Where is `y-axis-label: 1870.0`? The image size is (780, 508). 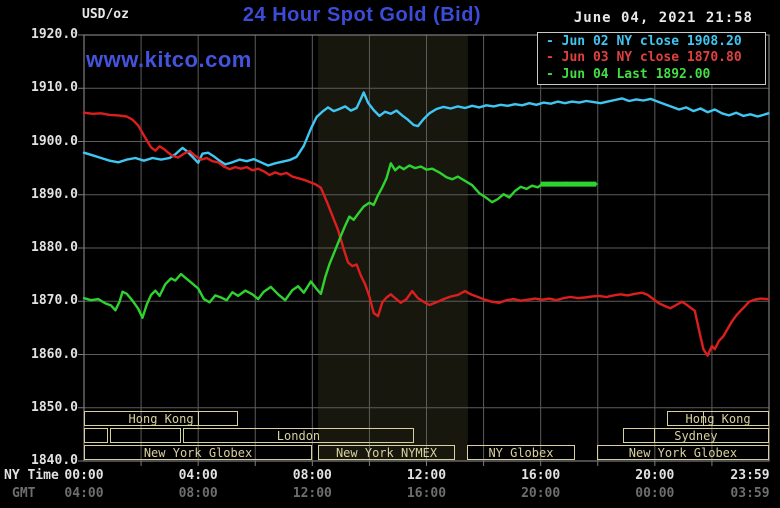 y-axis-label: 1870.0 is located at coordinates (54, 301).